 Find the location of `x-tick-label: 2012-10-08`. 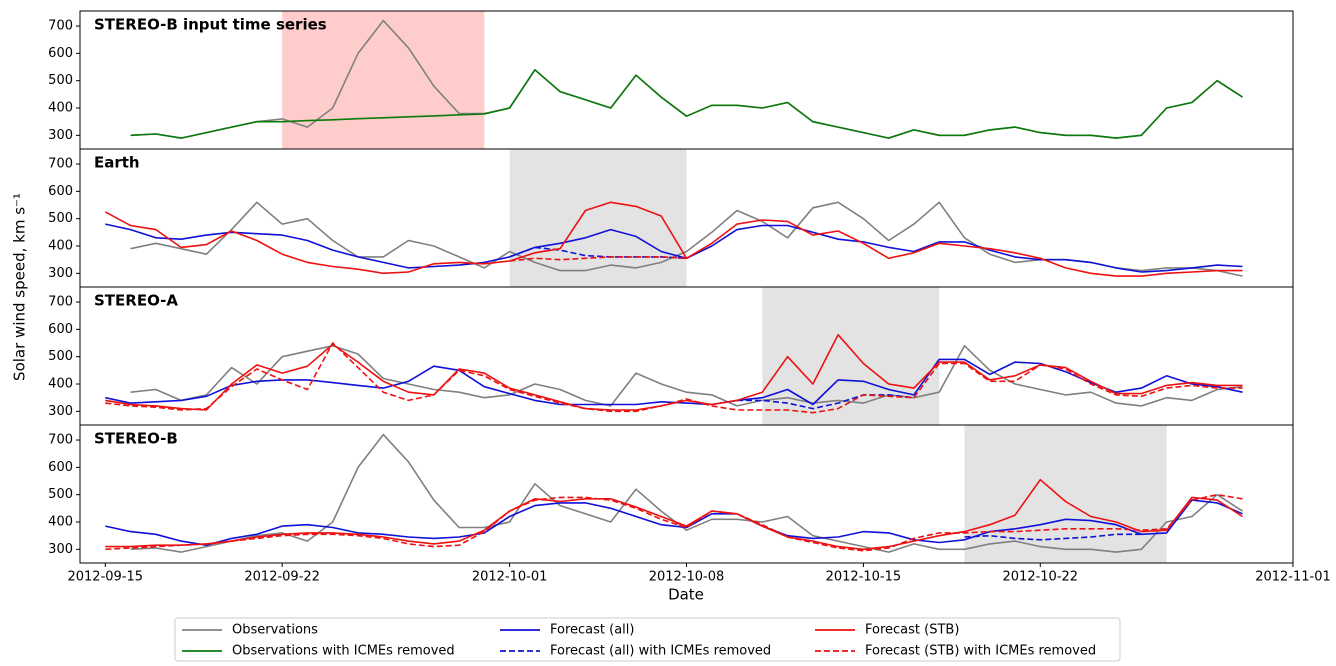

x-tick-label: 2012-10-08 is located at coordinates (687, 577).